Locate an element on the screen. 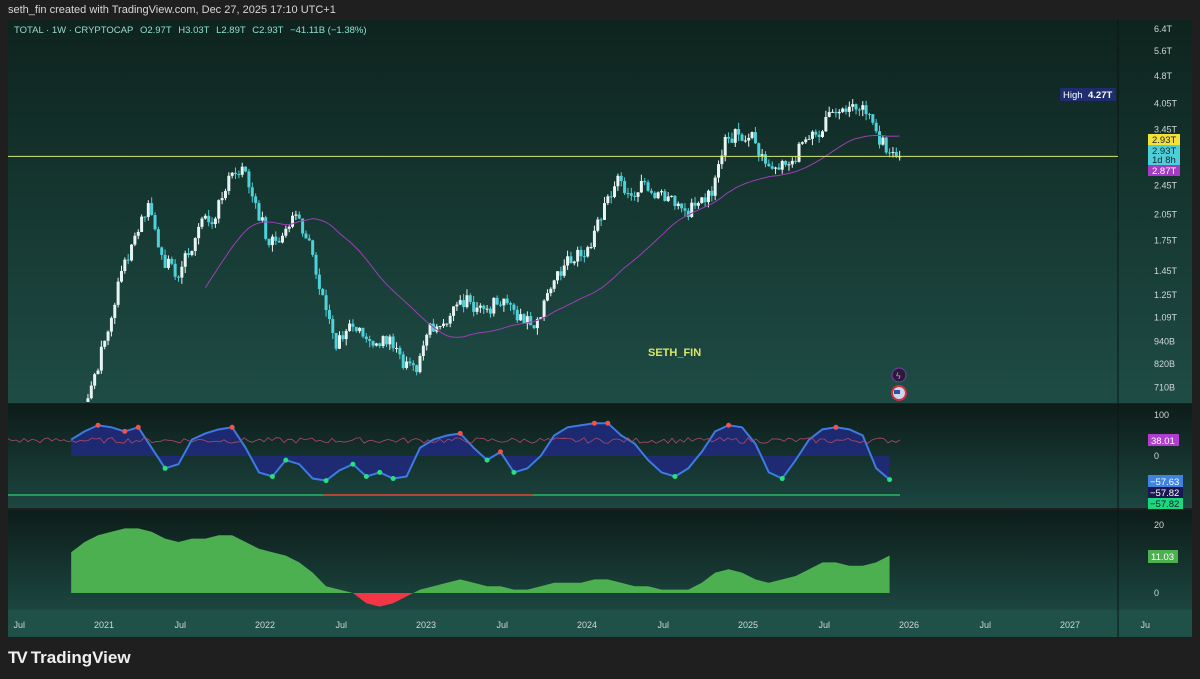 This screenshot has height=679, width=1200. high-tag: High is located at coordinates (1073, 95).